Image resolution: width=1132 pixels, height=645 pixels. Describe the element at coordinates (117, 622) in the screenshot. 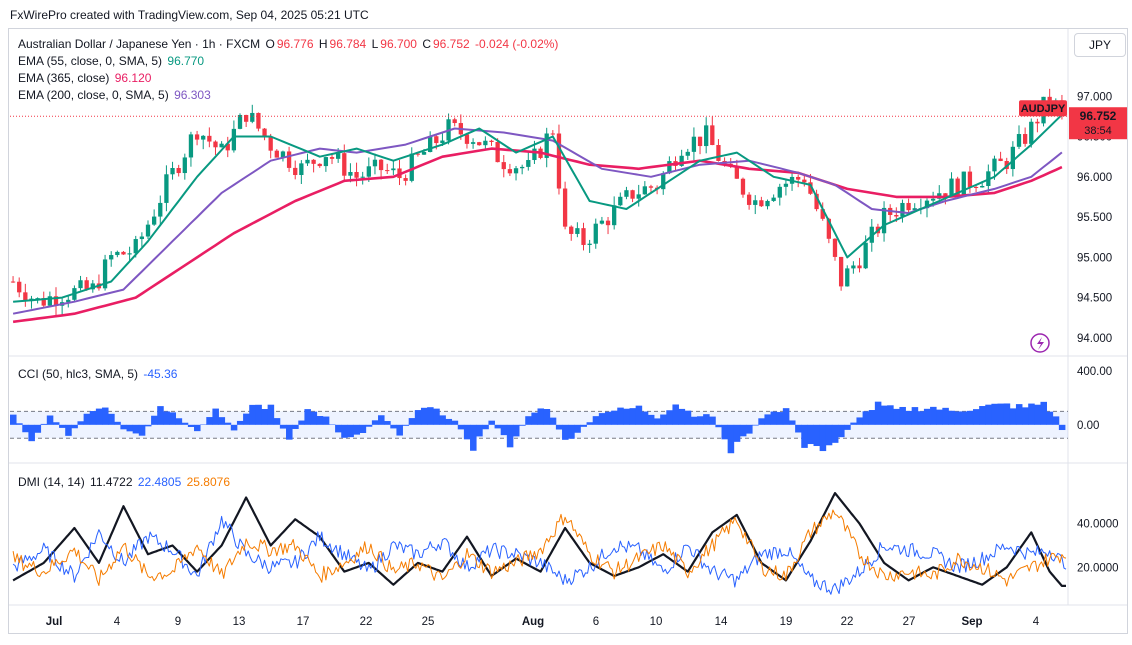

I see `time-tick-label: 4` at that location.